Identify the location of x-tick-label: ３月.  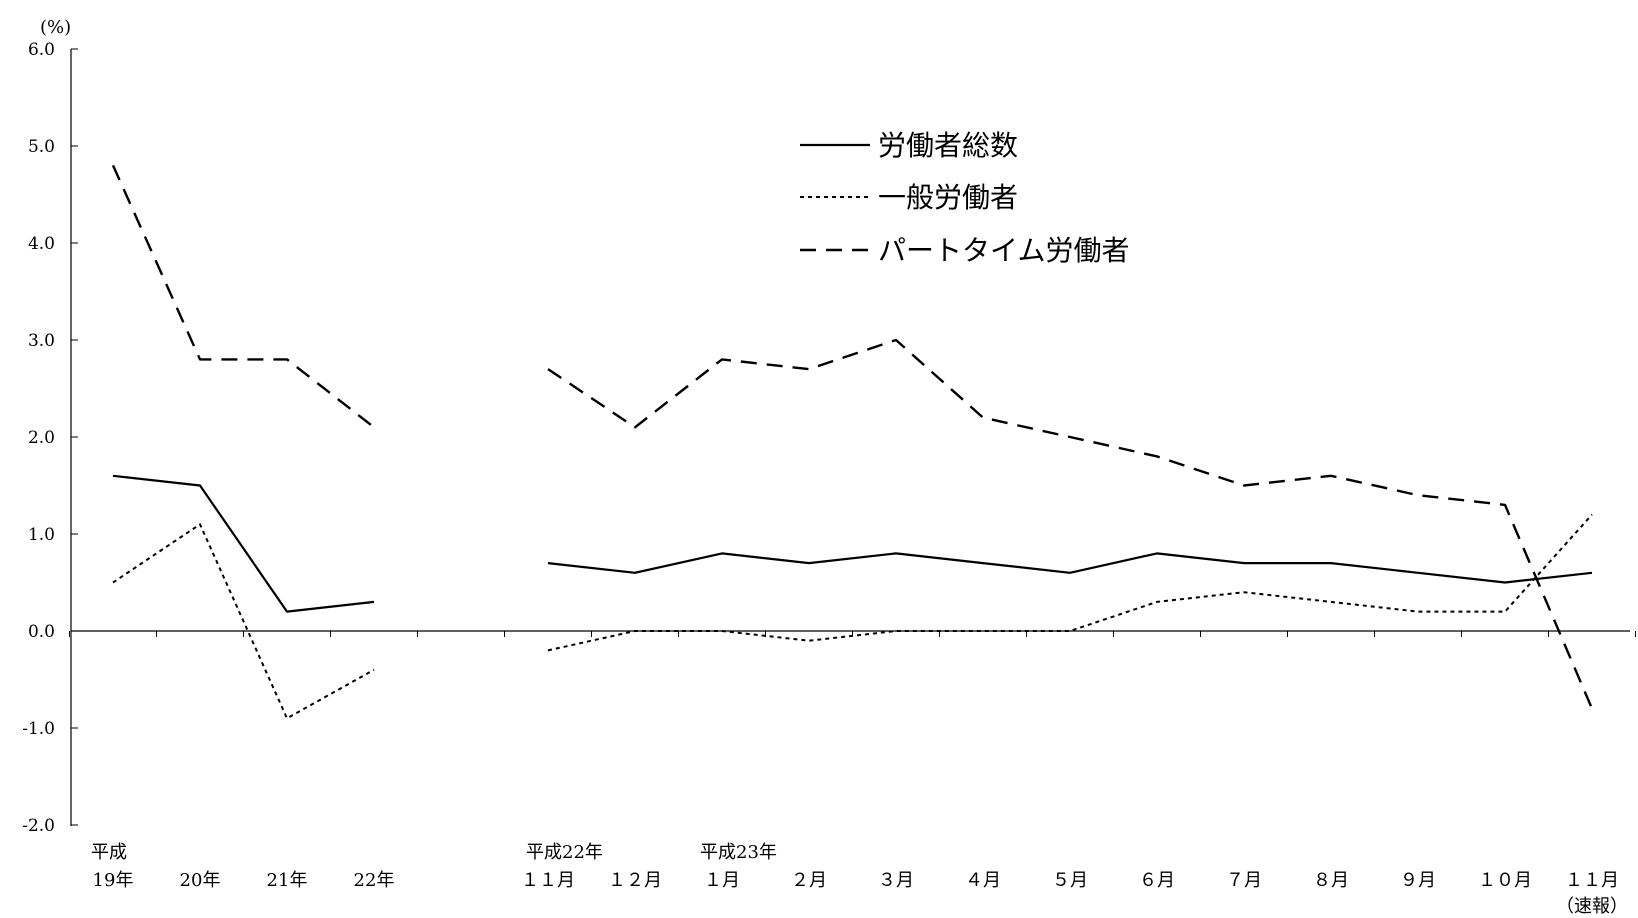
(896, 880).